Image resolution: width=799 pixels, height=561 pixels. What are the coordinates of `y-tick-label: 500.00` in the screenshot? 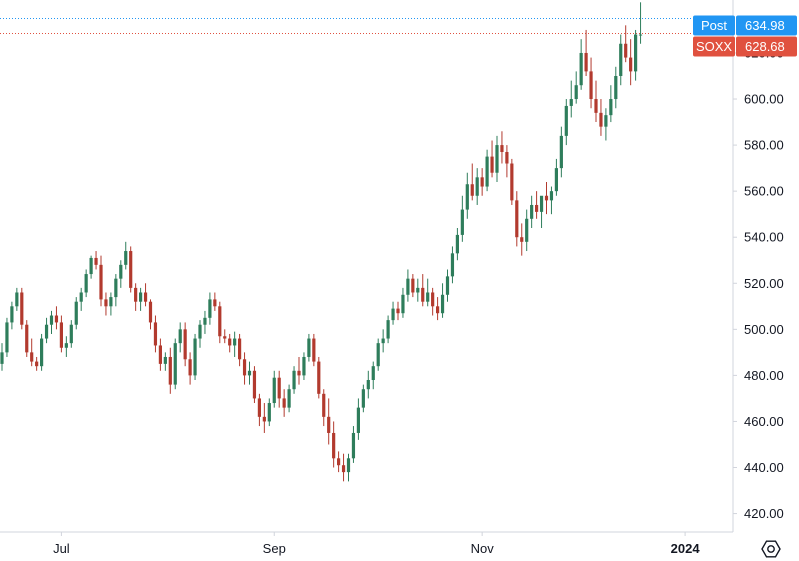 It's located at (764, 329).